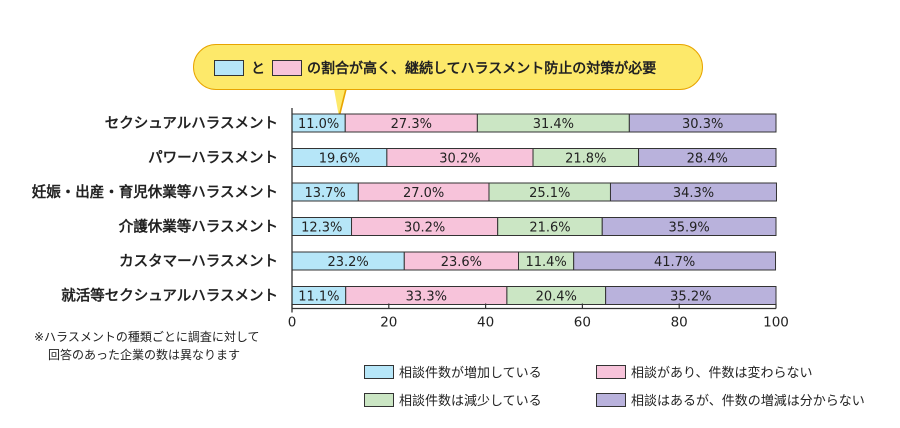 The height and width of the screenshot is (428, 900). I want to click on category-label: セクシュアルハラスメント, so click(191, 123).